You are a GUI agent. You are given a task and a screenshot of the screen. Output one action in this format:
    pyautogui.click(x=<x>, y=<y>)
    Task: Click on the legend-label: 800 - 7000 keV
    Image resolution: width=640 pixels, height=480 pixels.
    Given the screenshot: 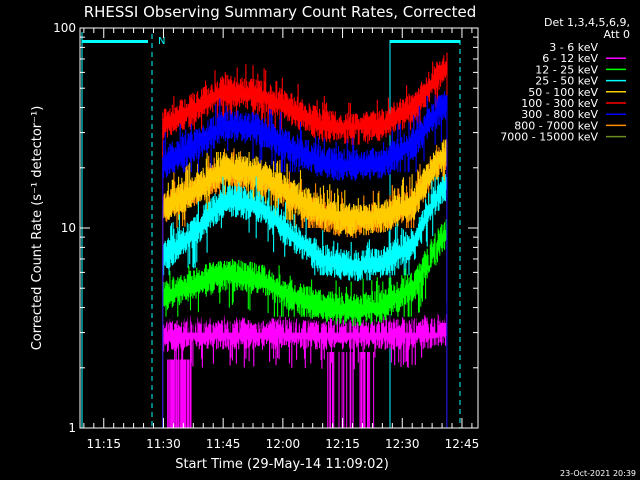 What is the action you would take?
    pyautogui.click(x=556, y=125)
    